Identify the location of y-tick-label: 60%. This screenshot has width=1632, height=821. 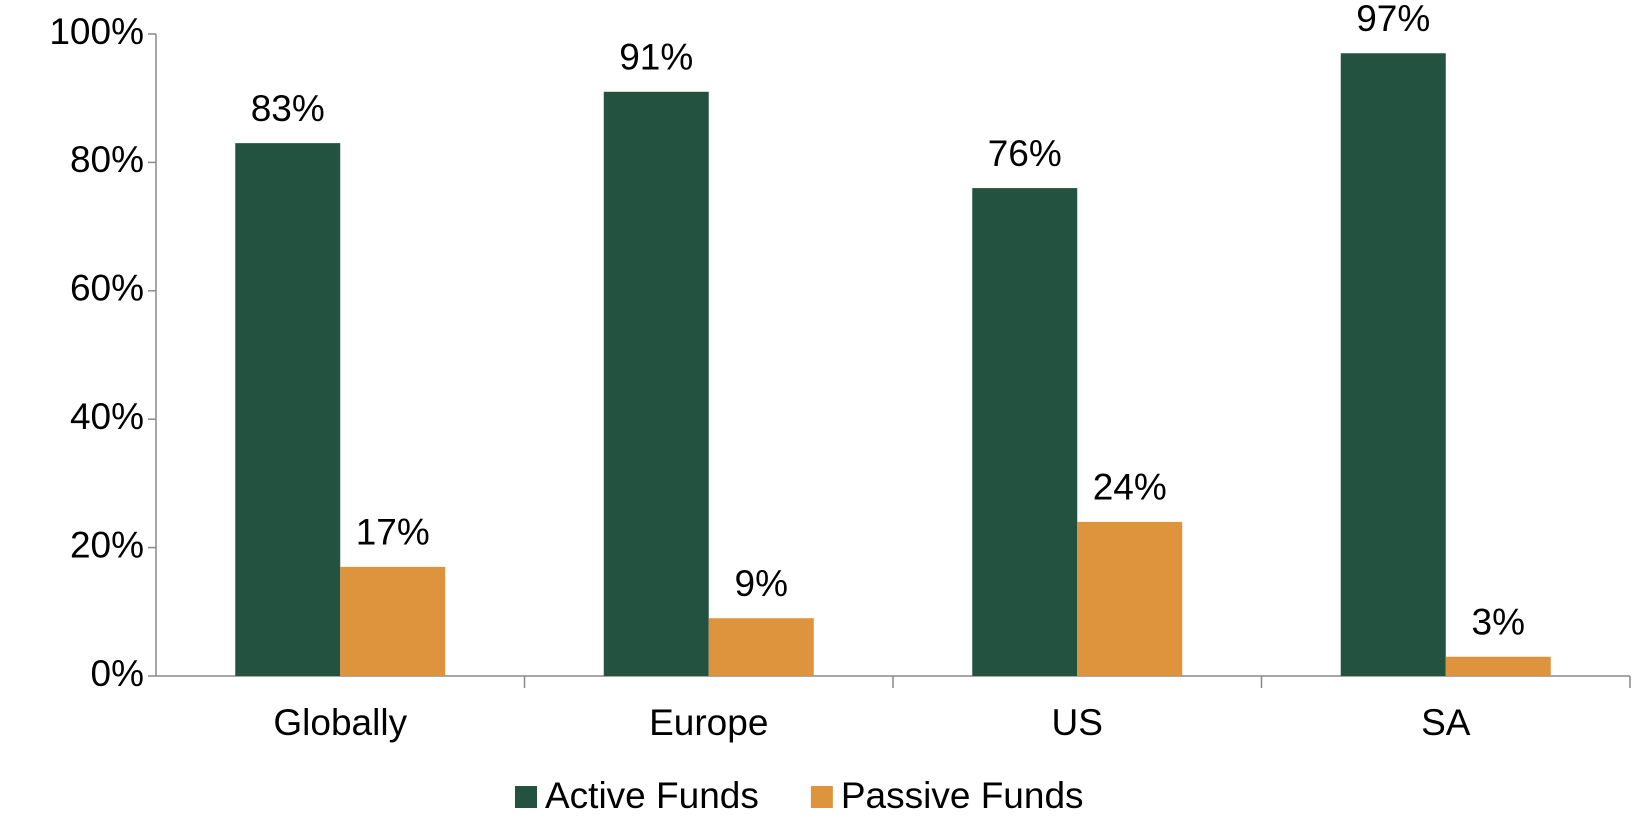
(107, 288).